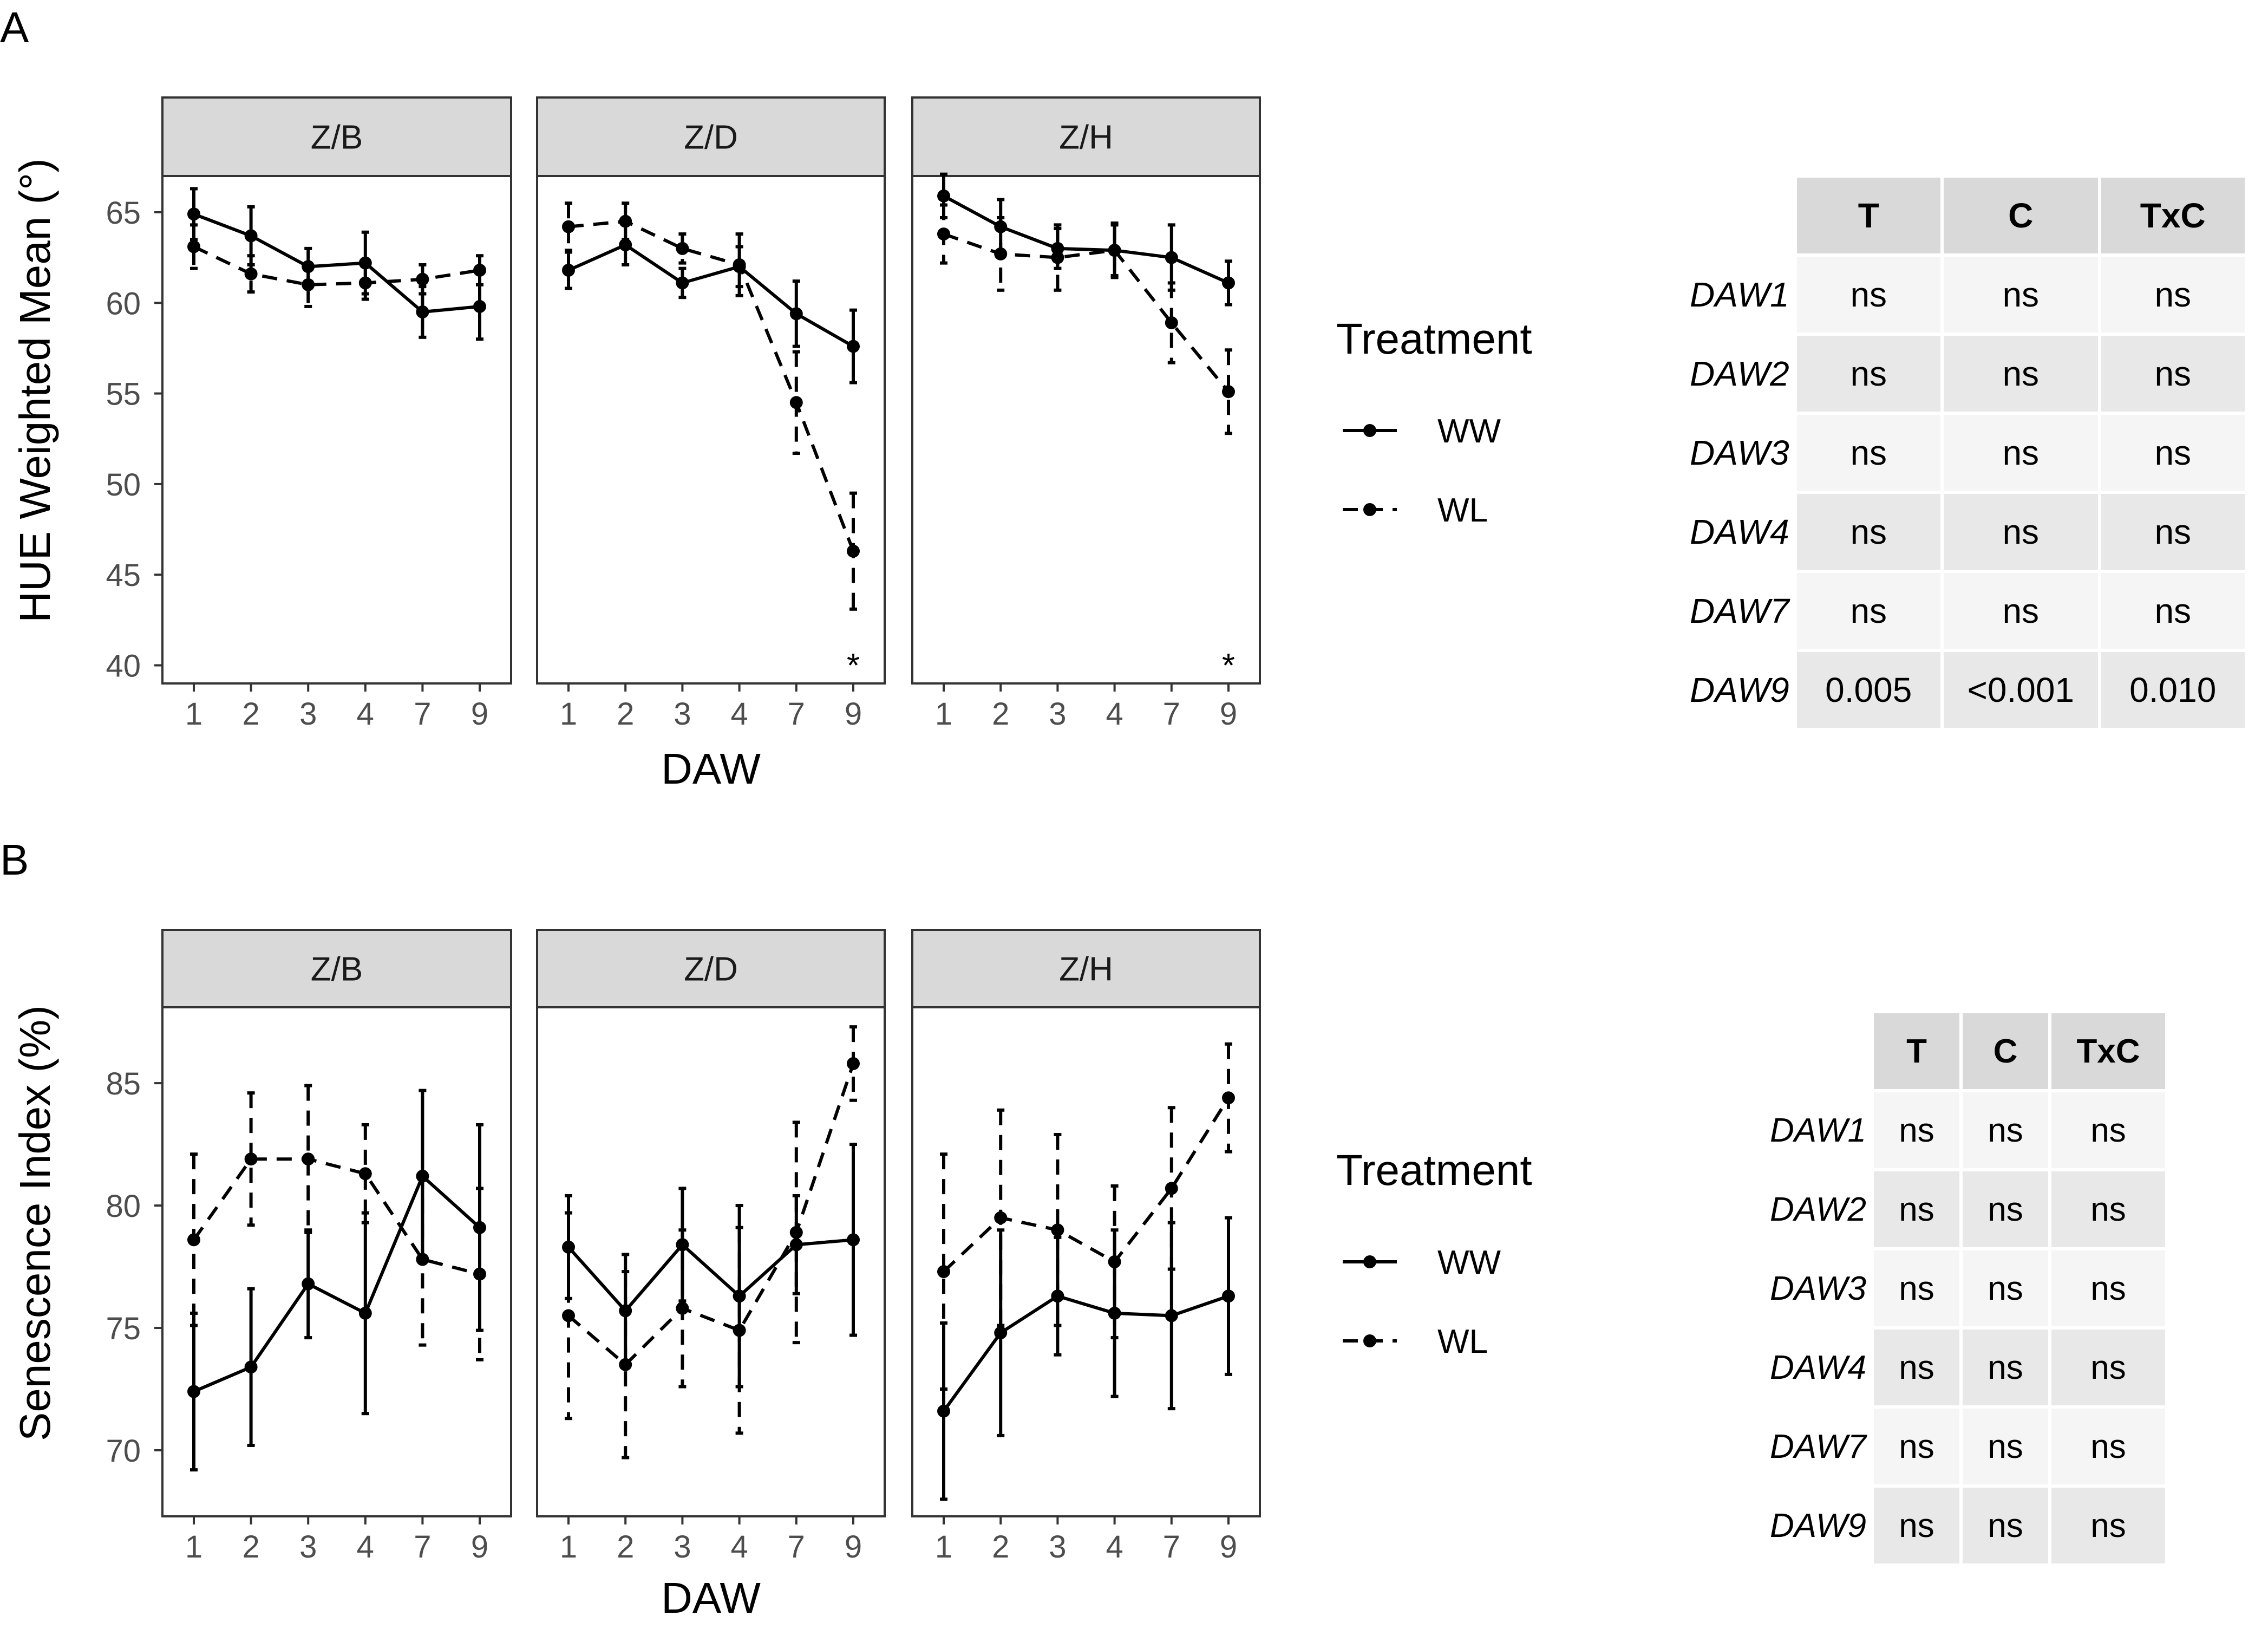 The width and height of the screenshot is (2268, 1629). Describe the element at coordinates (336, 414) in the screenshot. I see `facet-zb: Z/B 1 2 3 4 7 9` at that location.